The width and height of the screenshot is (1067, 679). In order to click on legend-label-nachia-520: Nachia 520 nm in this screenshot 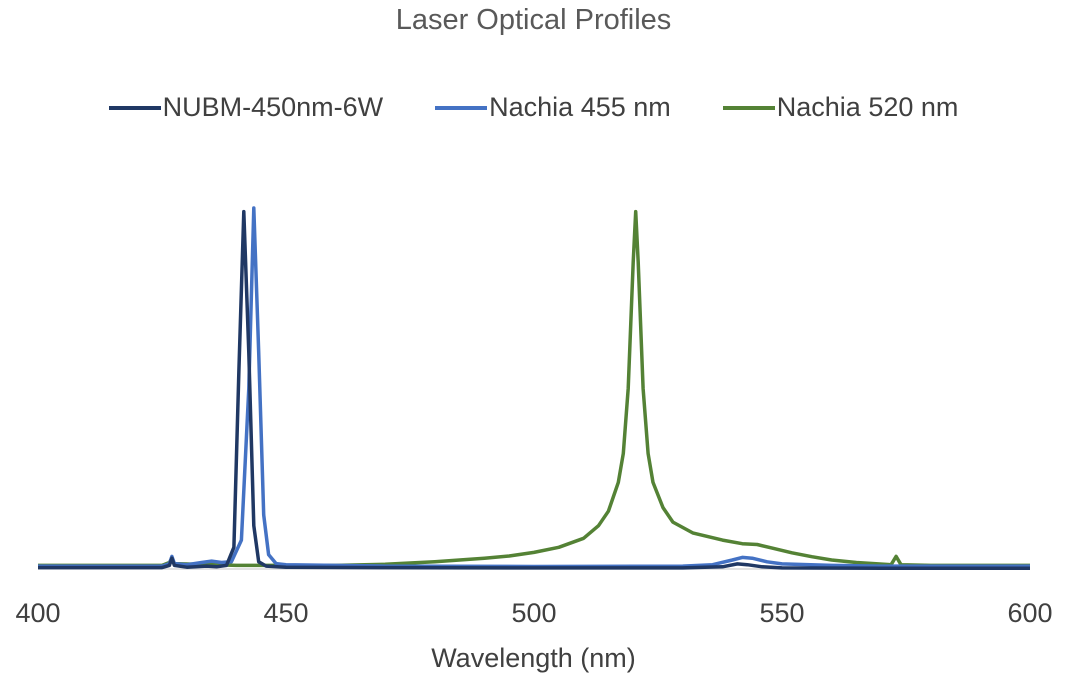, I will do `click(867, 107)`.